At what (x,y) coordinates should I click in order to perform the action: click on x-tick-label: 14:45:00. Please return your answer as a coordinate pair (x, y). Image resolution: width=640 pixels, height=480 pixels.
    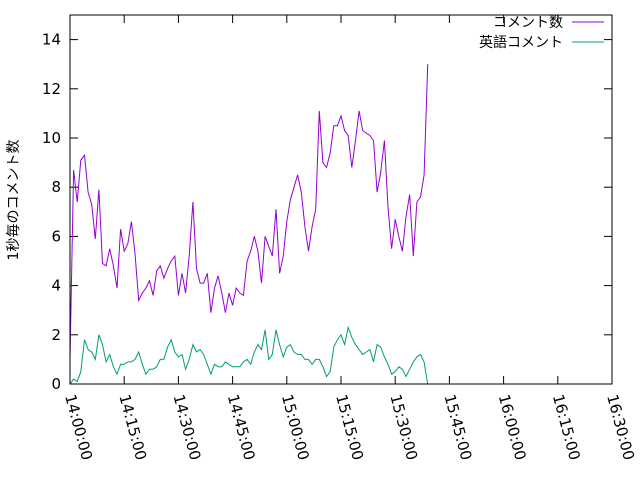
    Looking at the image, I should click on (241, 427).